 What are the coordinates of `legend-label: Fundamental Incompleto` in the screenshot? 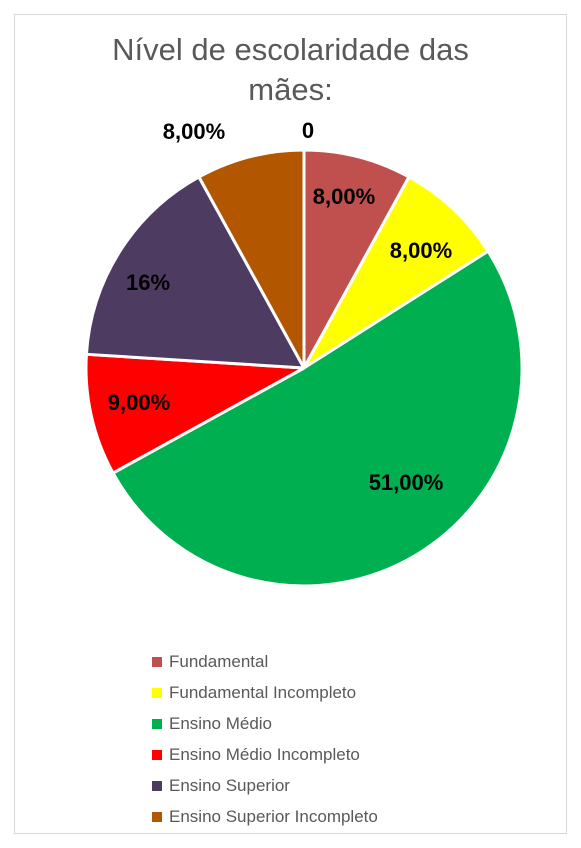 It's located at (263, 692).